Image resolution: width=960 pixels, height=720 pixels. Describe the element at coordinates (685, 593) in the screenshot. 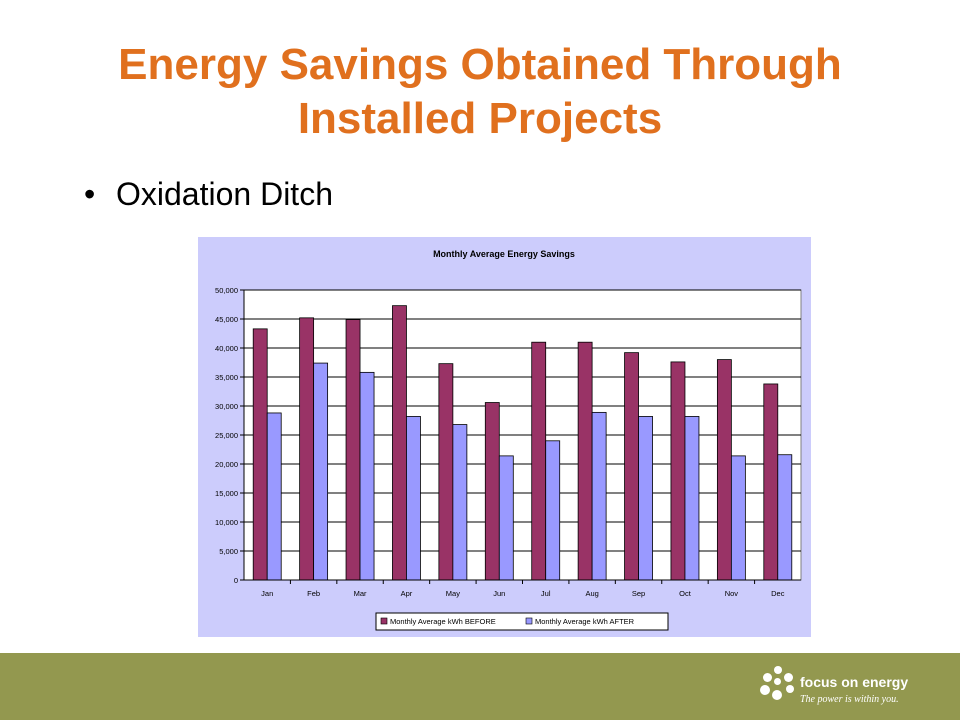

I see `x-tick-label: Oct` at that location.